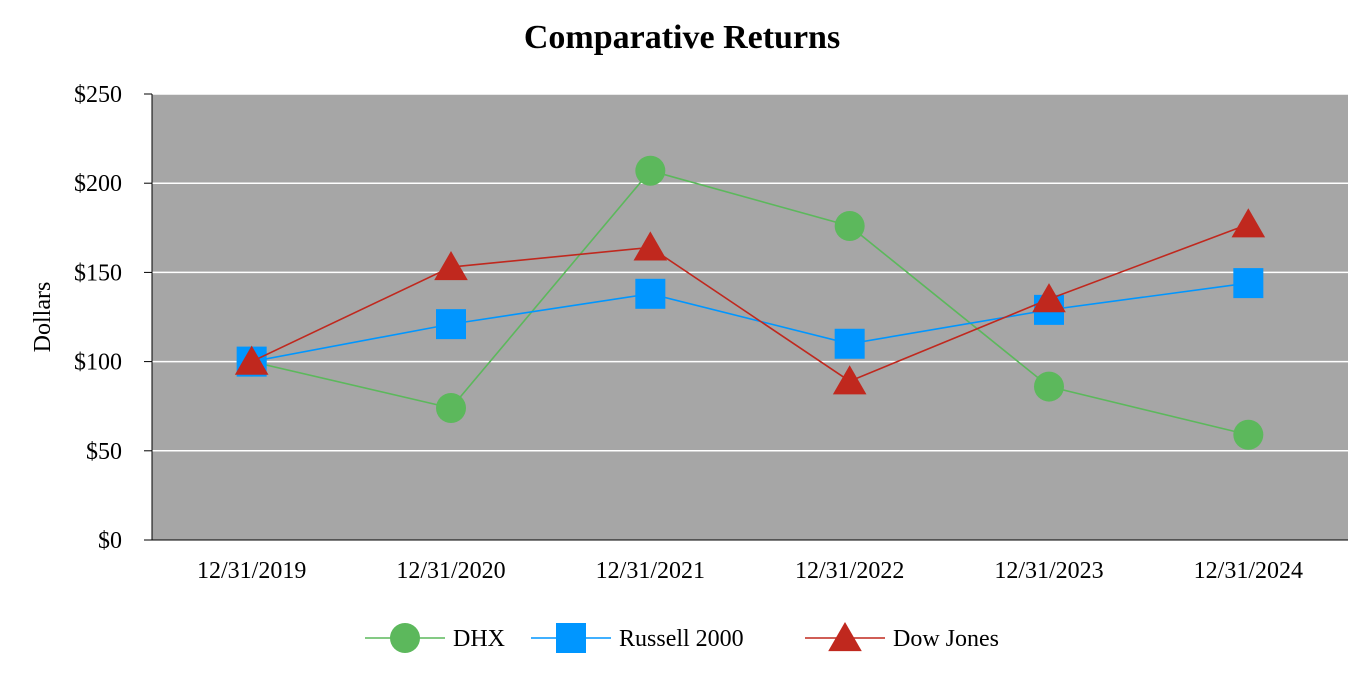  What do you see at coordinates (450, 571) in the screenshot?
I see `x-tick-label: 12/31/2020` at bounding box center [450, 571].